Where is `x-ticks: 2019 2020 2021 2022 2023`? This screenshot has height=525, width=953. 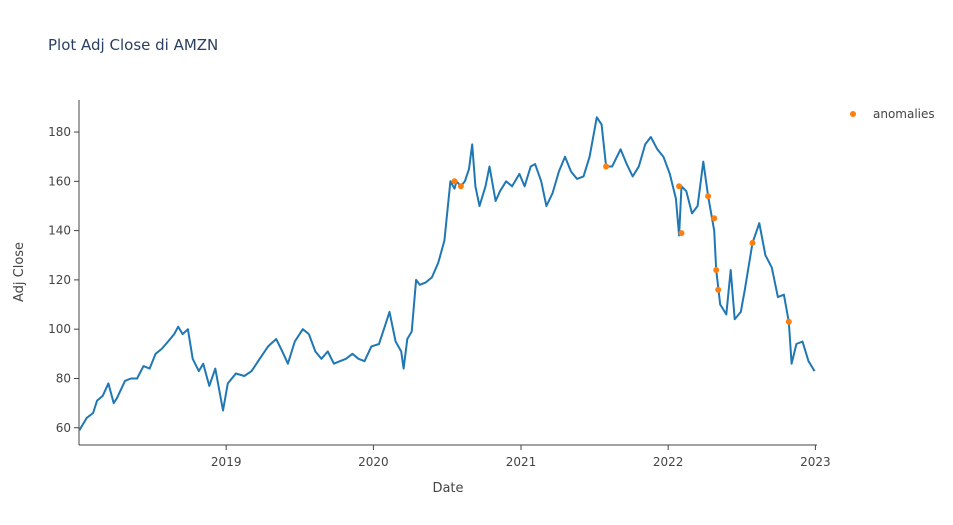 x-ticks: 2019 2020 2021 2022 2023 is located at coordinates (521, 457).